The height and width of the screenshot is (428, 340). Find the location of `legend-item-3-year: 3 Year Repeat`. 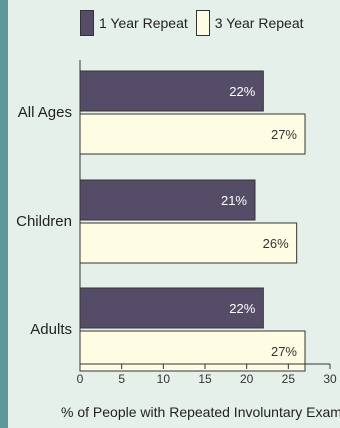

legend-item-3-year: 3 Year Repeat is located at coordinates (249, 23).